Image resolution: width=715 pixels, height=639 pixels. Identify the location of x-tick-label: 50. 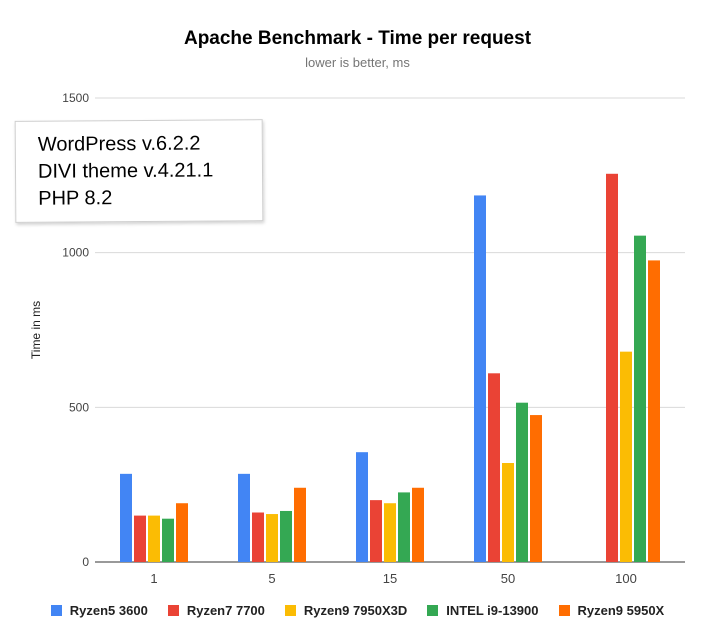
(508, 578).